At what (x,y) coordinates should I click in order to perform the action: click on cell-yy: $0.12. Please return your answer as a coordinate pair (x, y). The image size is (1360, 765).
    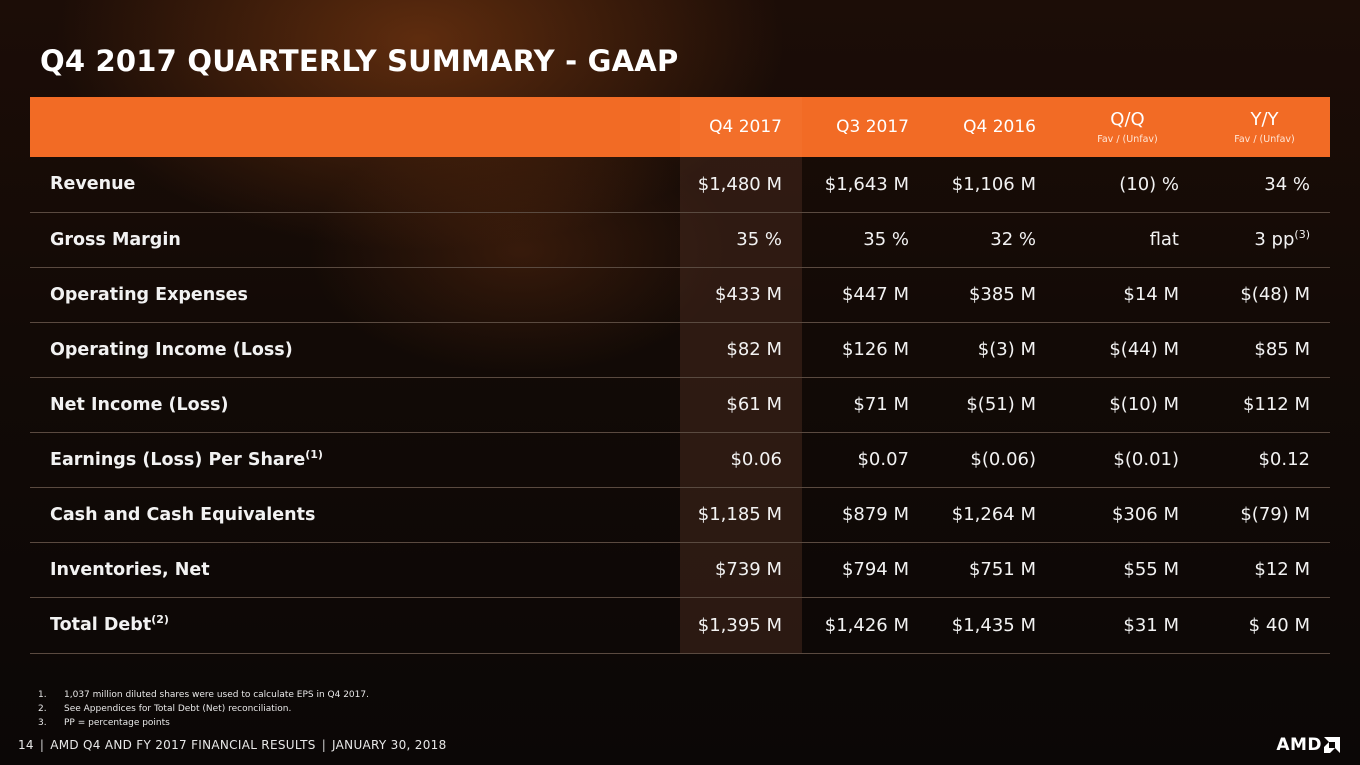
    Looking at the image, I should click on (1264, 459).